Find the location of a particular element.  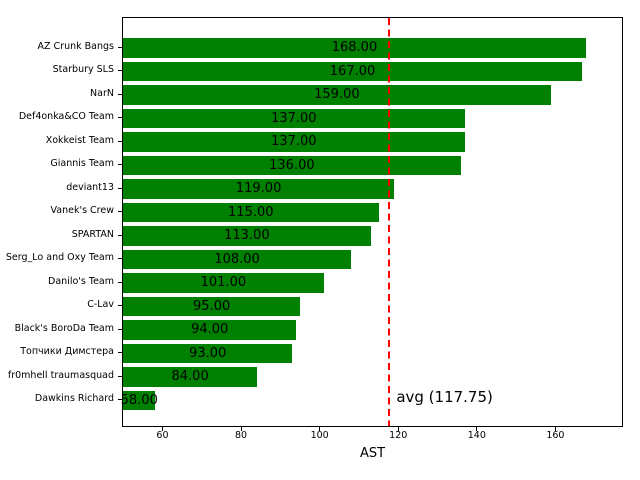

bar: 159.00 is located at coordinates (337, 95).